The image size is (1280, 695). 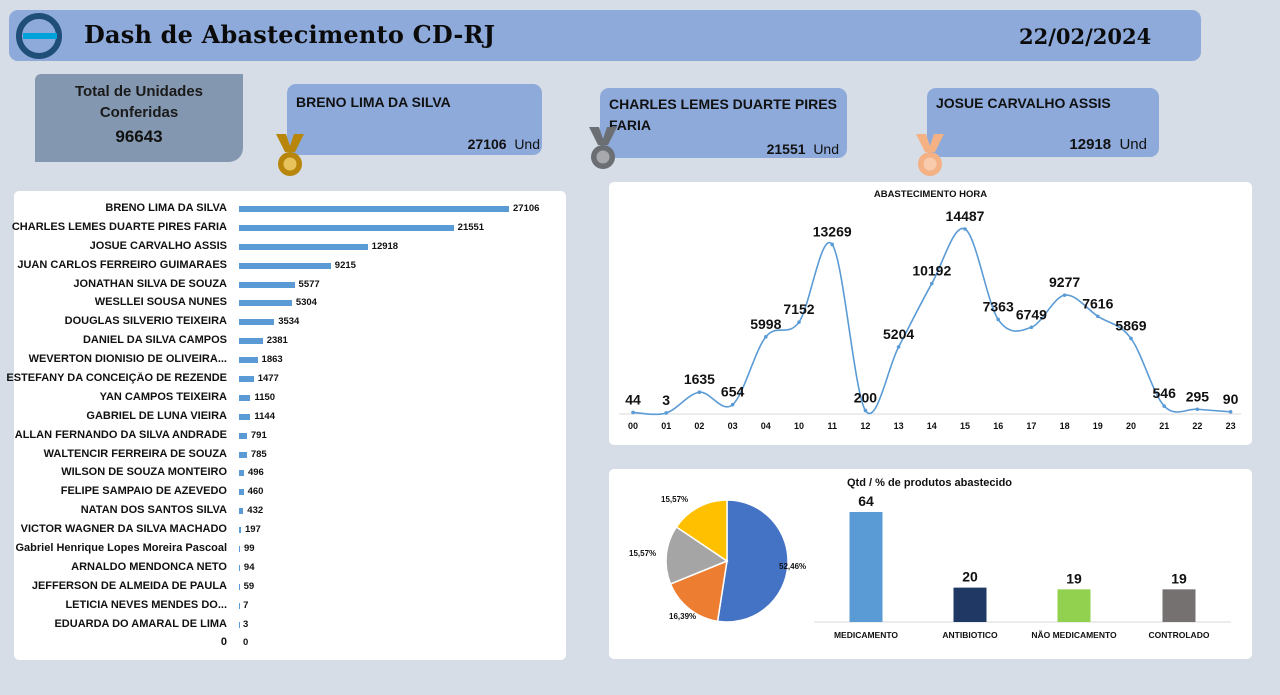 I want to click on hourly-data-label: 546, so click(x=1165, y=393).